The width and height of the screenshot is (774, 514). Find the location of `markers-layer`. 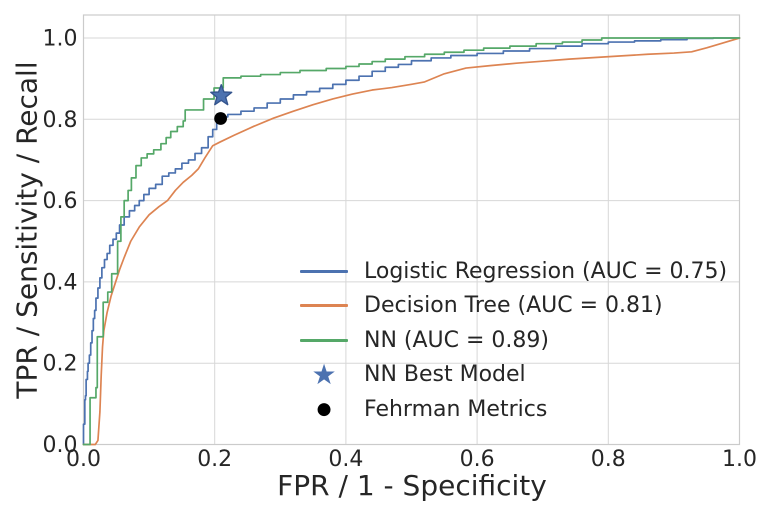

markers-layer is located at coordinates (221, 104).